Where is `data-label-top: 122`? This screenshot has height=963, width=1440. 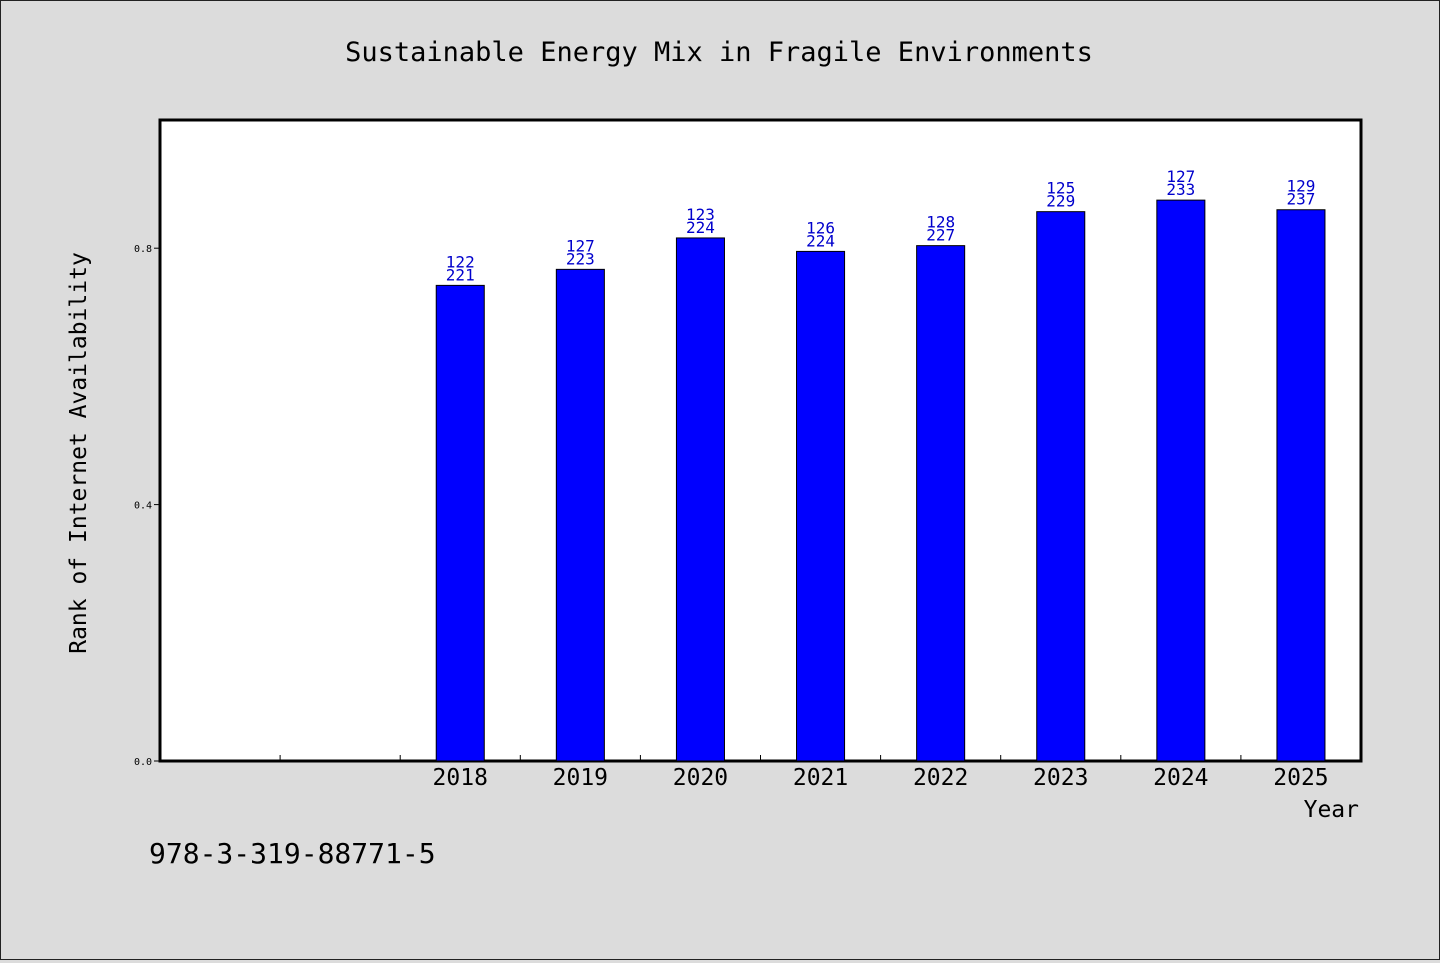
data-label-top: 122 is located at coordinates (460, 261).